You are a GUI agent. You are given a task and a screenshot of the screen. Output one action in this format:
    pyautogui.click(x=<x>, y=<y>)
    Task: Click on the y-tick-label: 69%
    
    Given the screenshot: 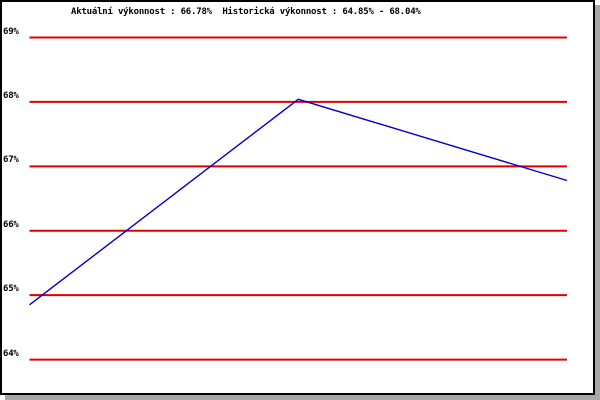 What is the action you would take?
    pyautogui.click(x=11, y=31)
    